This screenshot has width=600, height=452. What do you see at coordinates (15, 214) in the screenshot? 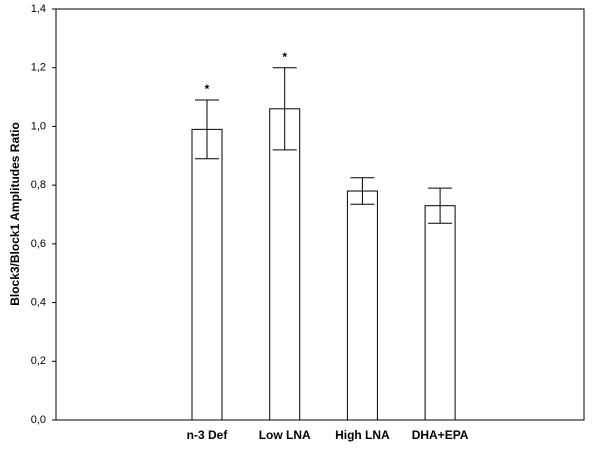
I see `y-axis-label: Block3/Block1 Amplitudes Ratio` at bounding box center [15, 214].